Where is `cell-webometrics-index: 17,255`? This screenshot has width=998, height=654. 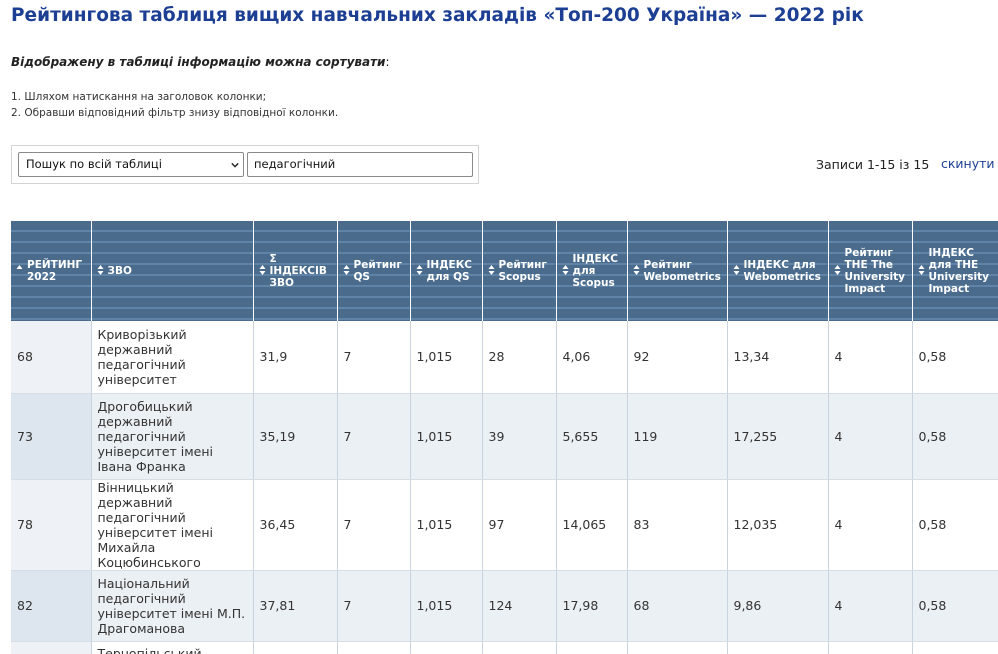 cell-webometrics-index: 17,255 is located at coordinates (778, 436).